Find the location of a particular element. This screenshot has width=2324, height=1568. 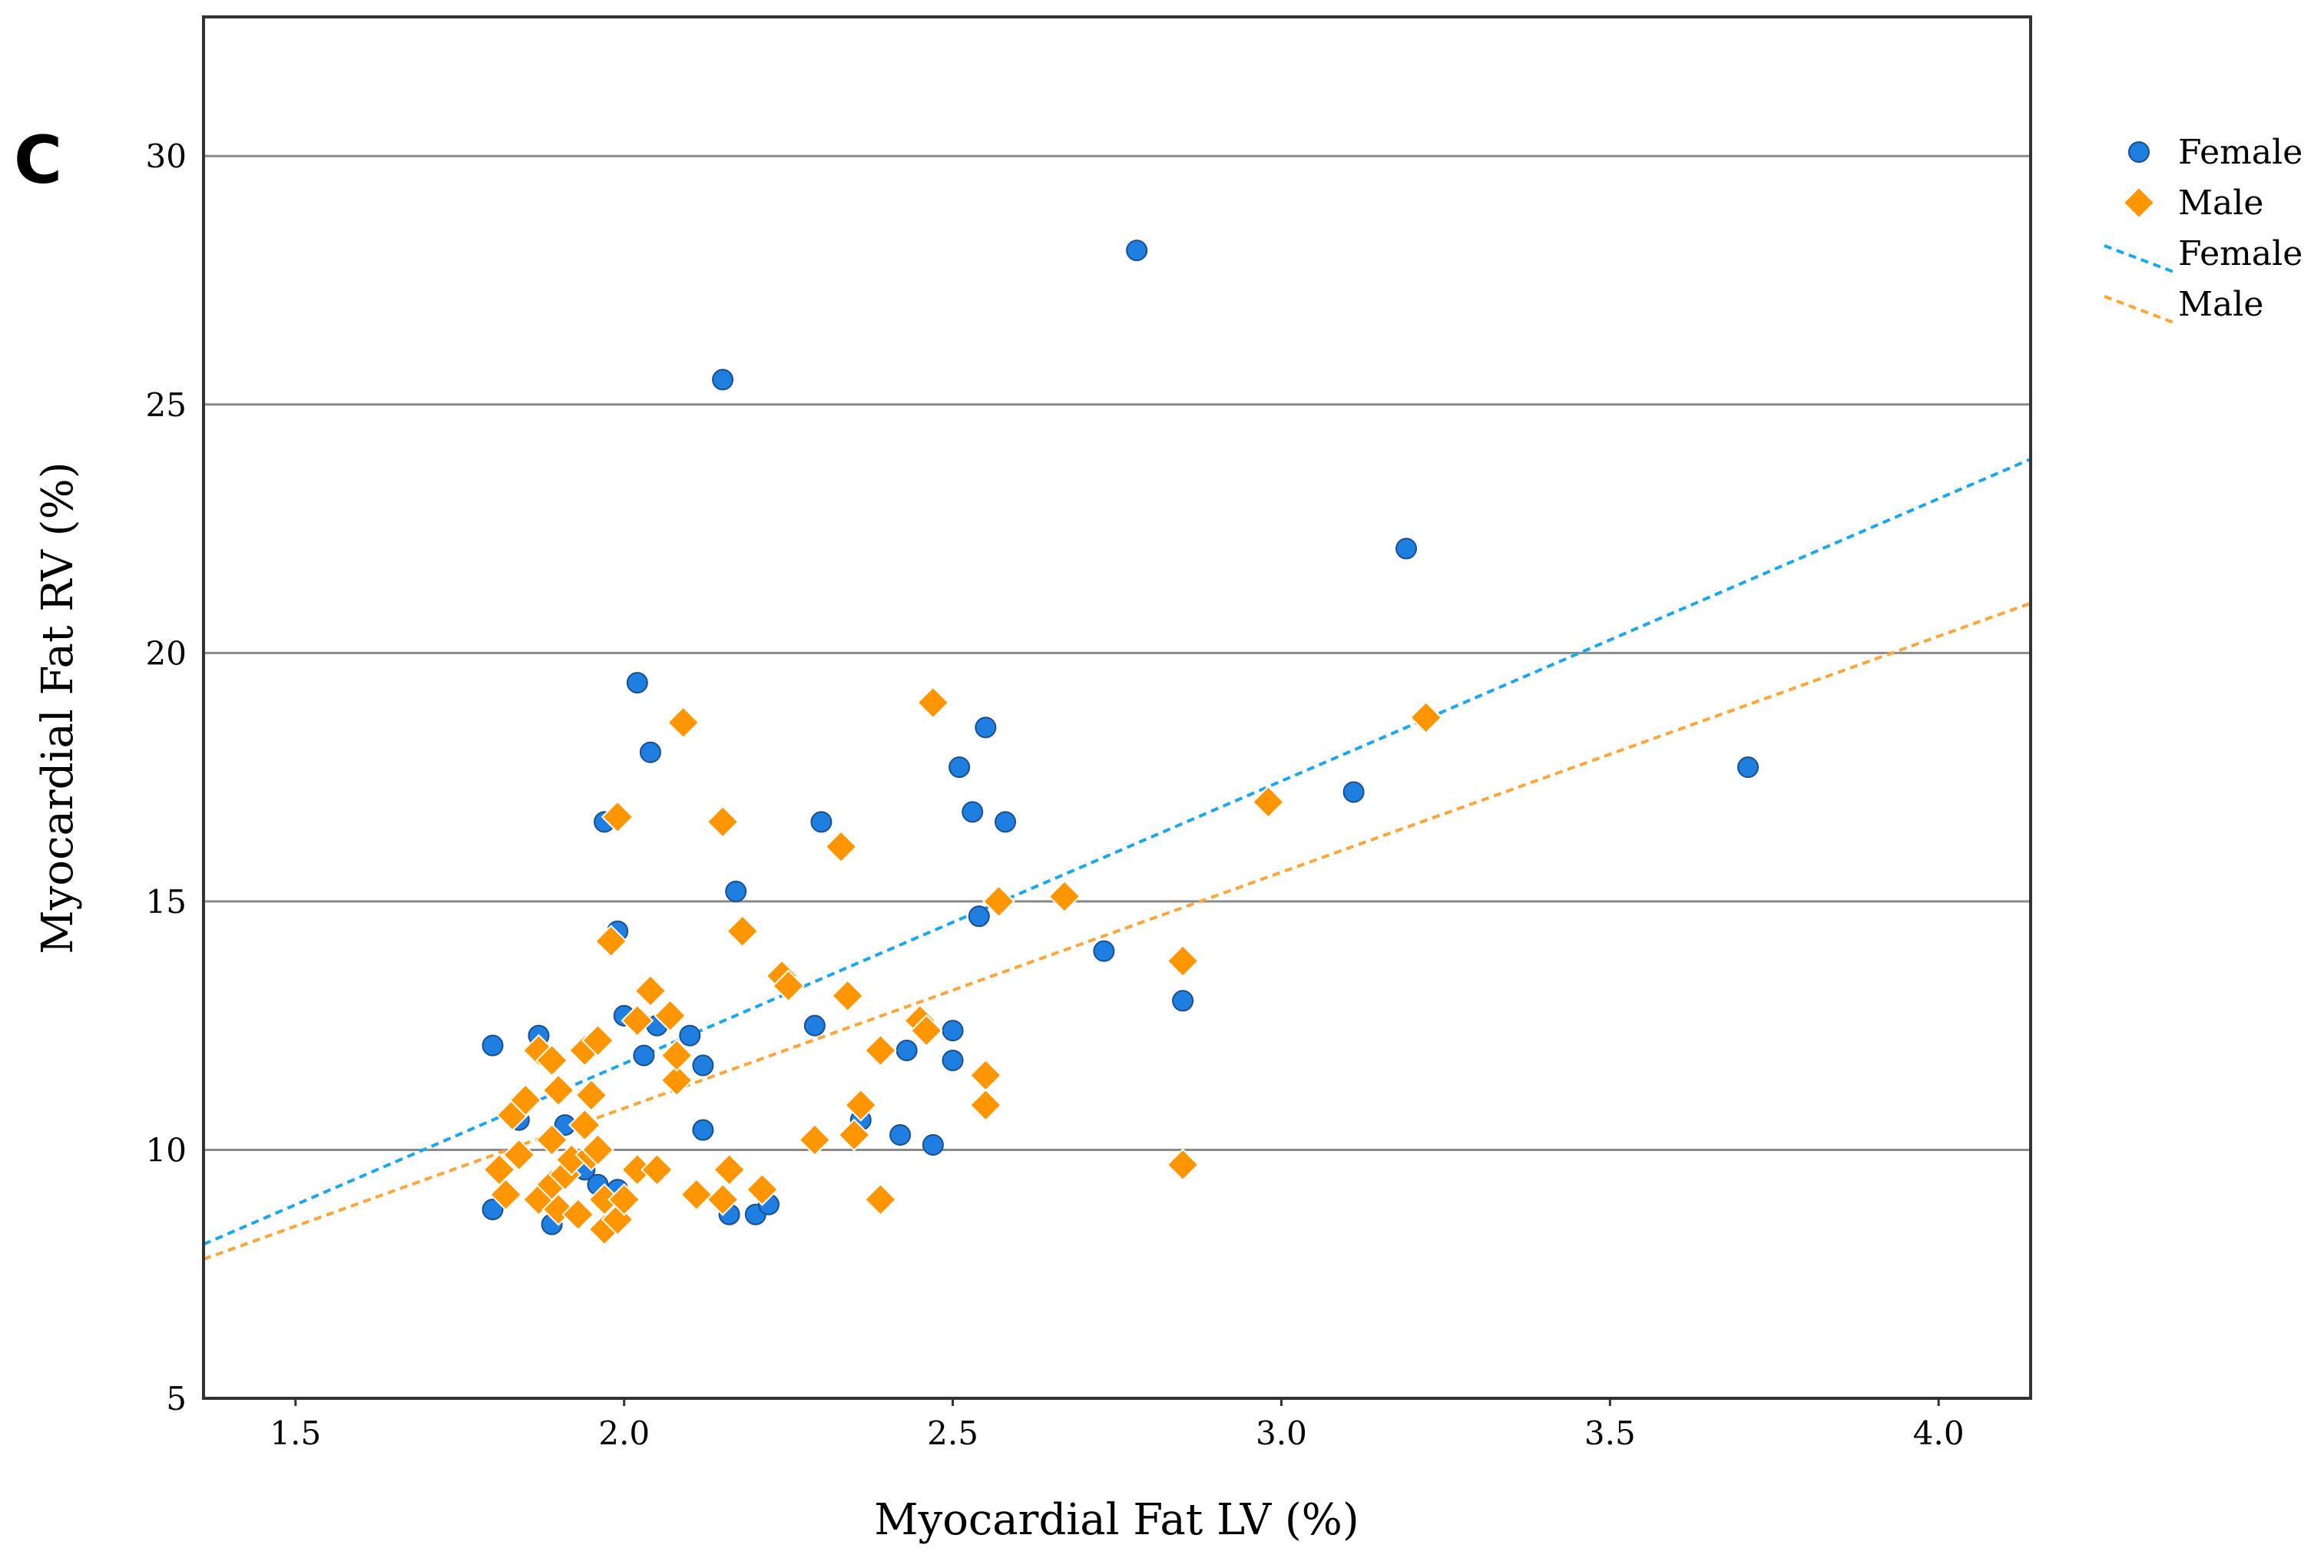

x-tick-label: 3.0 is located at coordinates (1282, 1433).